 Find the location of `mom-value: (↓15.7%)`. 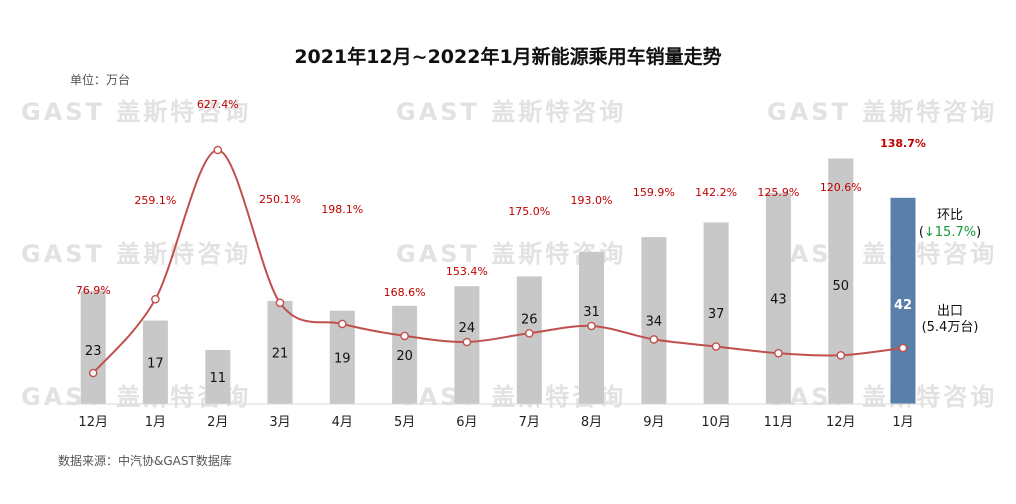

mom-value: (↓15.7%) is located at coordinates (950, 232).